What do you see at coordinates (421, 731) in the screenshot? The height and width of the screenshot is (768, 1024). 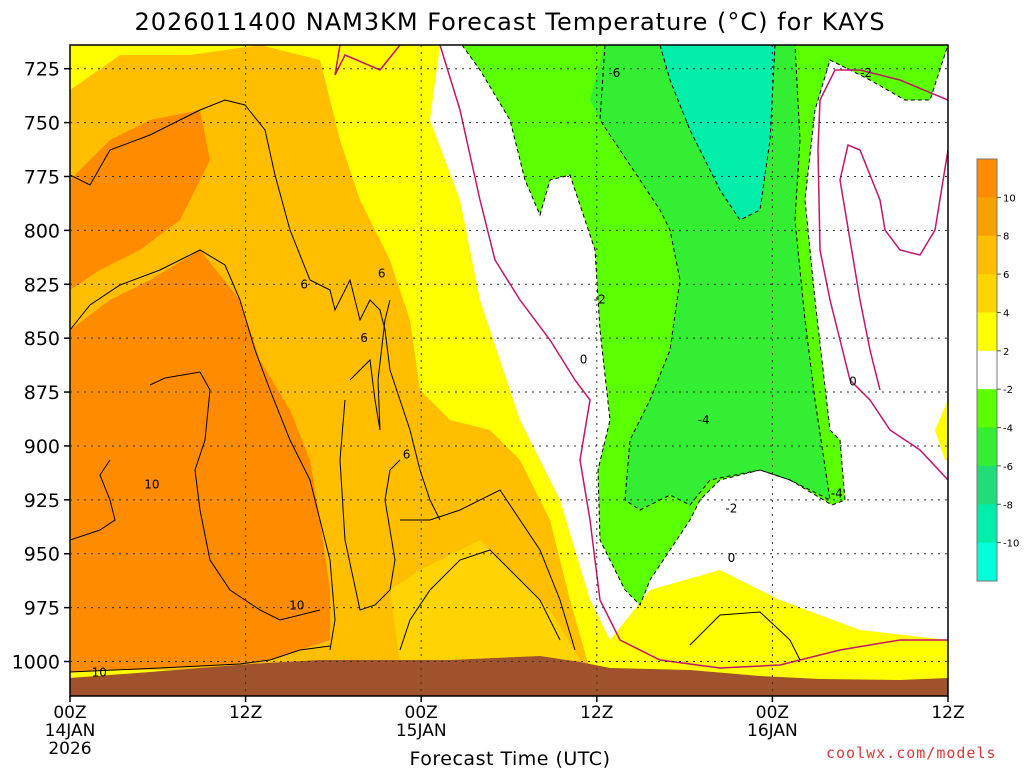 I see `x-tick-date: 15JAN` at bounding box center [421, 731].